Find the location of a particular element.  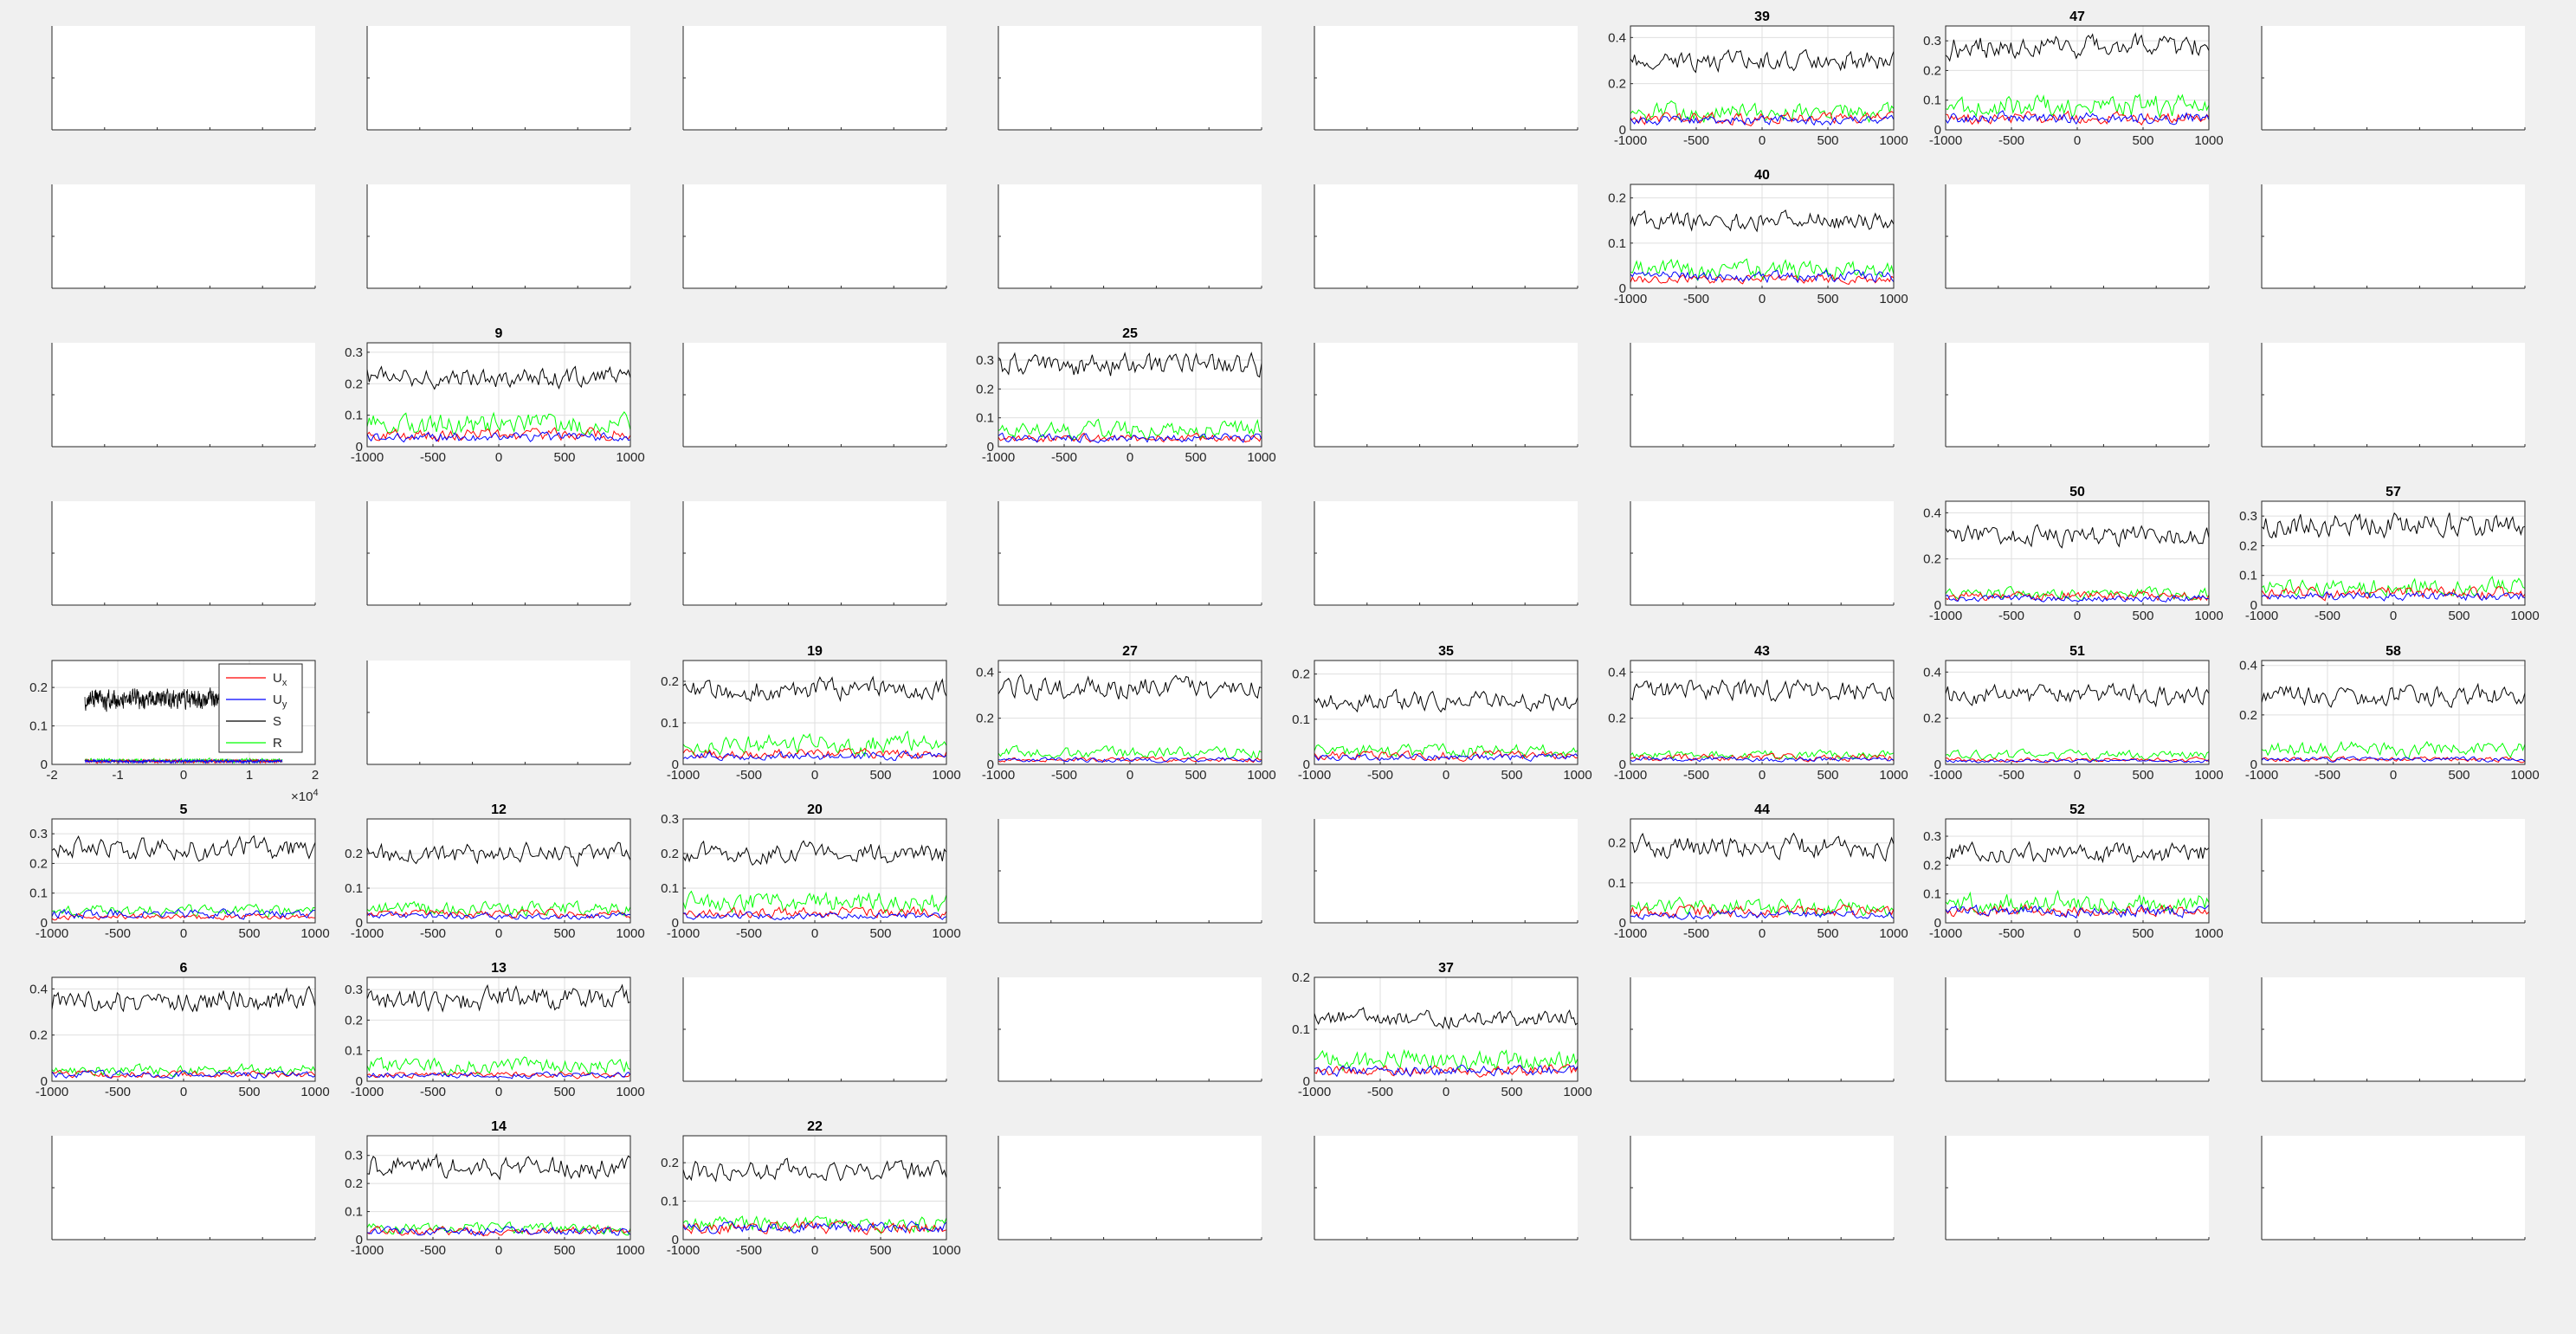

x-tick-label: -1 is located at coordinates (117, 775).